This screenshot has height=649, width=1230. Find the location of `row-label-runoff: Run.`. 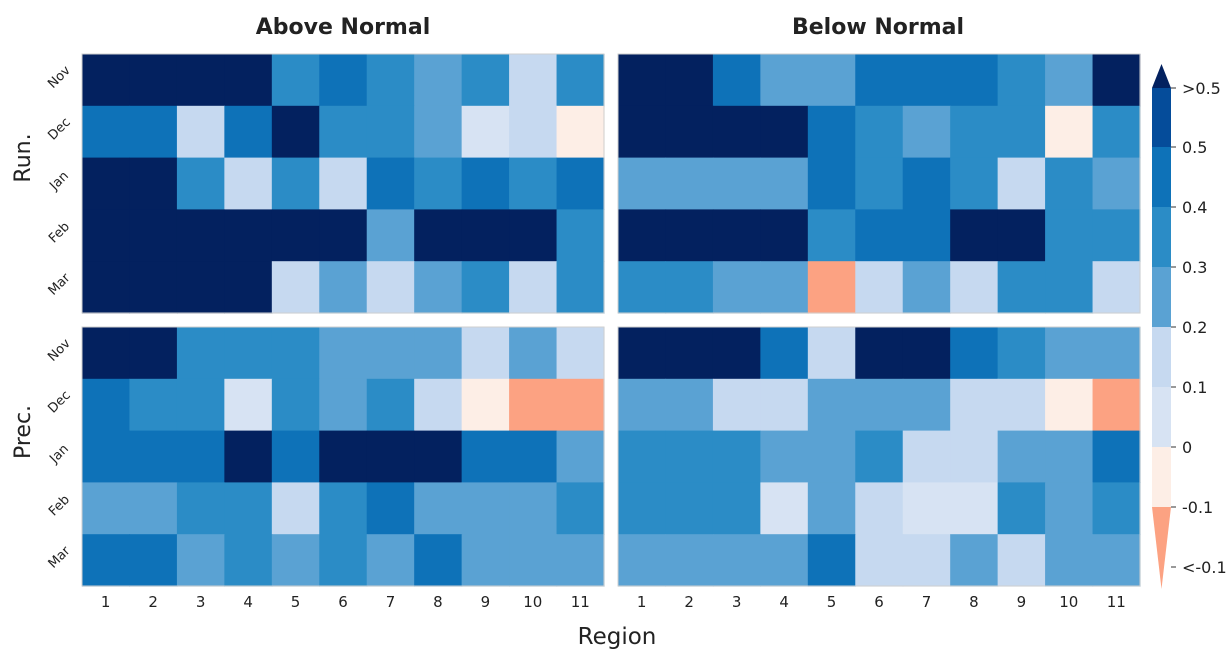

row-label-runoff: Run. is located at coordinates (23, 157).